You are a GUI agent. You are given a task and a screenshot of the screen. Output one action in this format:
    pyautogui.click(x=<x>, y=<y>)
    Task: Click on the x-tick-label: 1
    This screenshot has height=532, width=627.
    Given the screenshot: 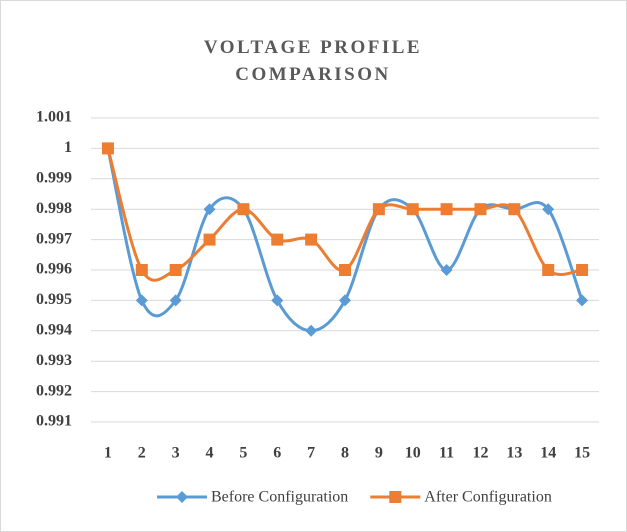 What is the action you would take?
    pyautogui.click(x=108, y=453)
    